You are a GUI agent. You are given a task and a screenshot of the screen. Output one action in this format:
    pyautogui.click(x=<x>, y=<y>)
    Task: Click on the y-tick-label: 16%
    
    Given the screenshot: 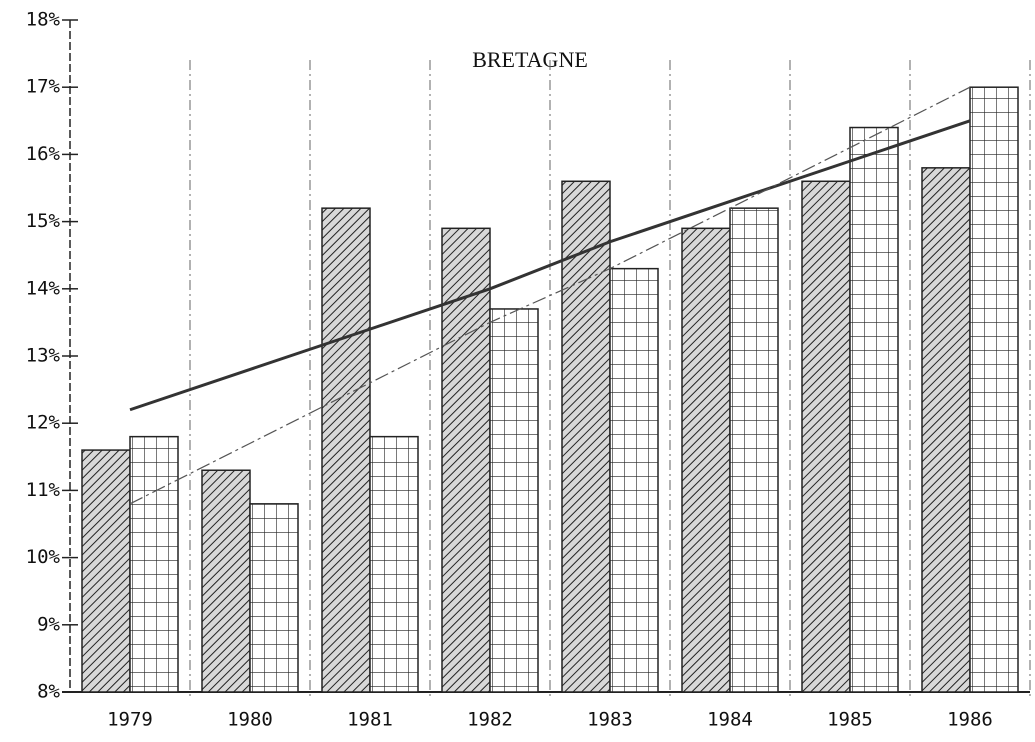 What is the action you would take?
    pyautogui.click(x=43, y=154)
    